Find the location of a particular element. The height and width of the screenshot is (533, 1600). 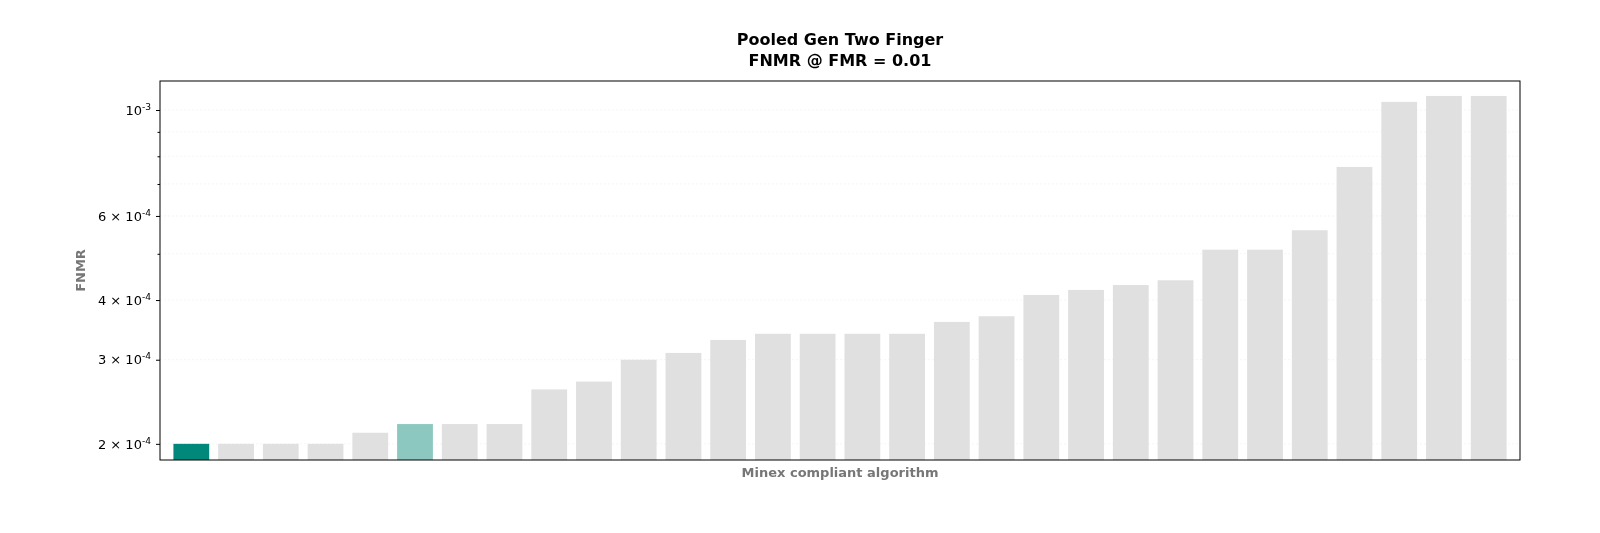

y-tick-label: 2 × 10$^{-4}$ is located at coordinates (124, 443).